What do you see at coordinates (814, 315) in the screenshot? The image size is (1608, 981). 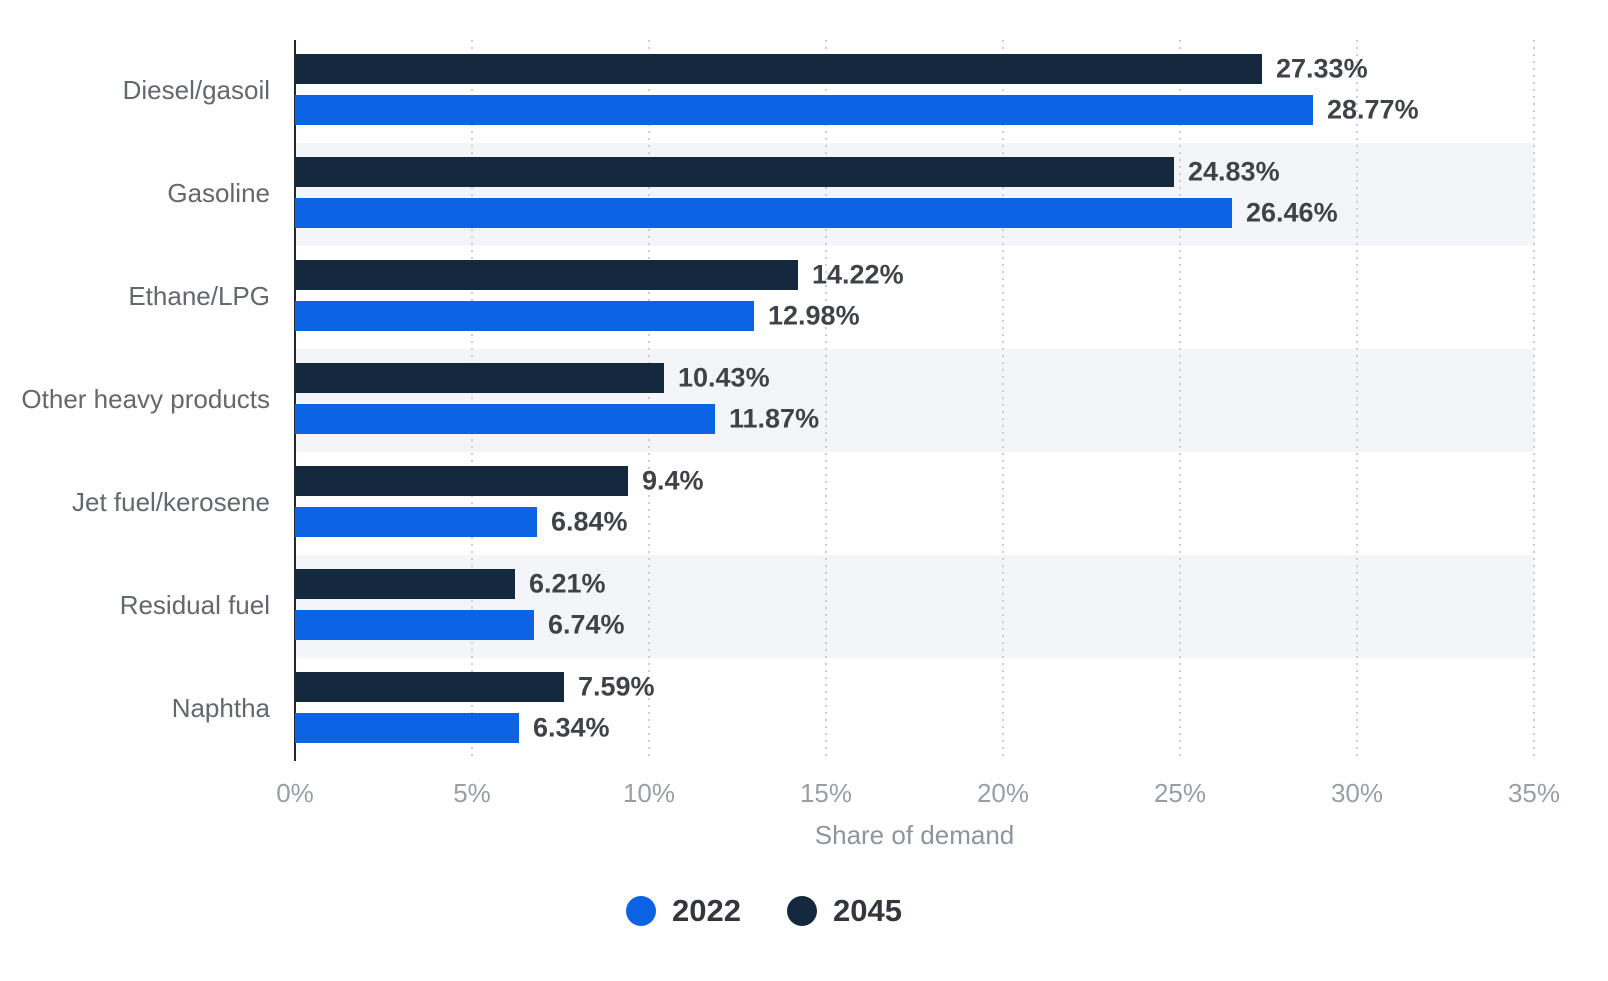 I see `bar-value-label: 12.98%` at bounding box center [814, 315].